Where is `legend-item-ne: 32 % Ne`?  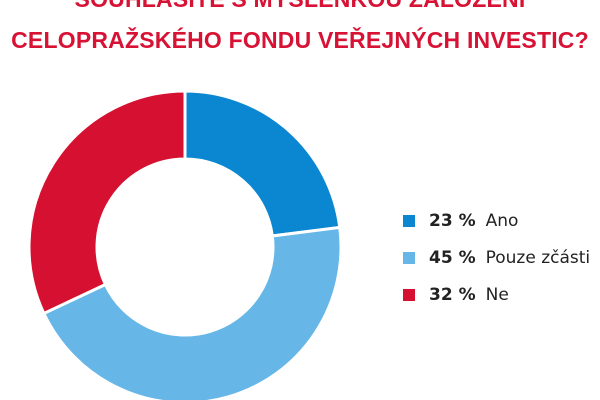 legend-item-ne: 32 % Ne is located at coordinates (496, 294).